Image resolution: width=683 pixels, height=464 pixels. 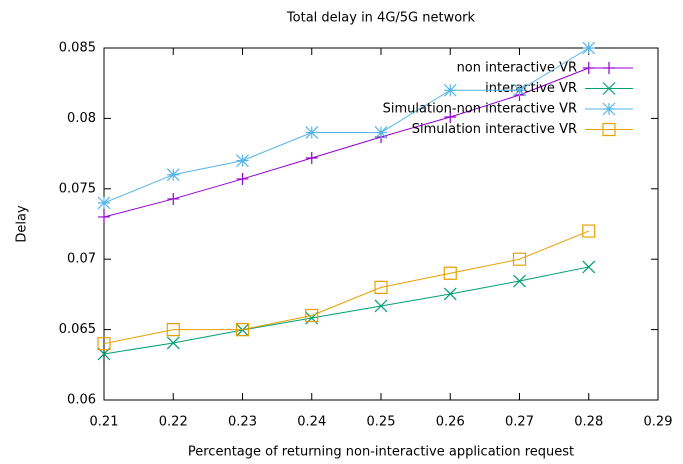 What do you see at coordinates (381, 422) in the screenshot?
I see `x-tick-label: 0.25` at bounding box center [381, 422].